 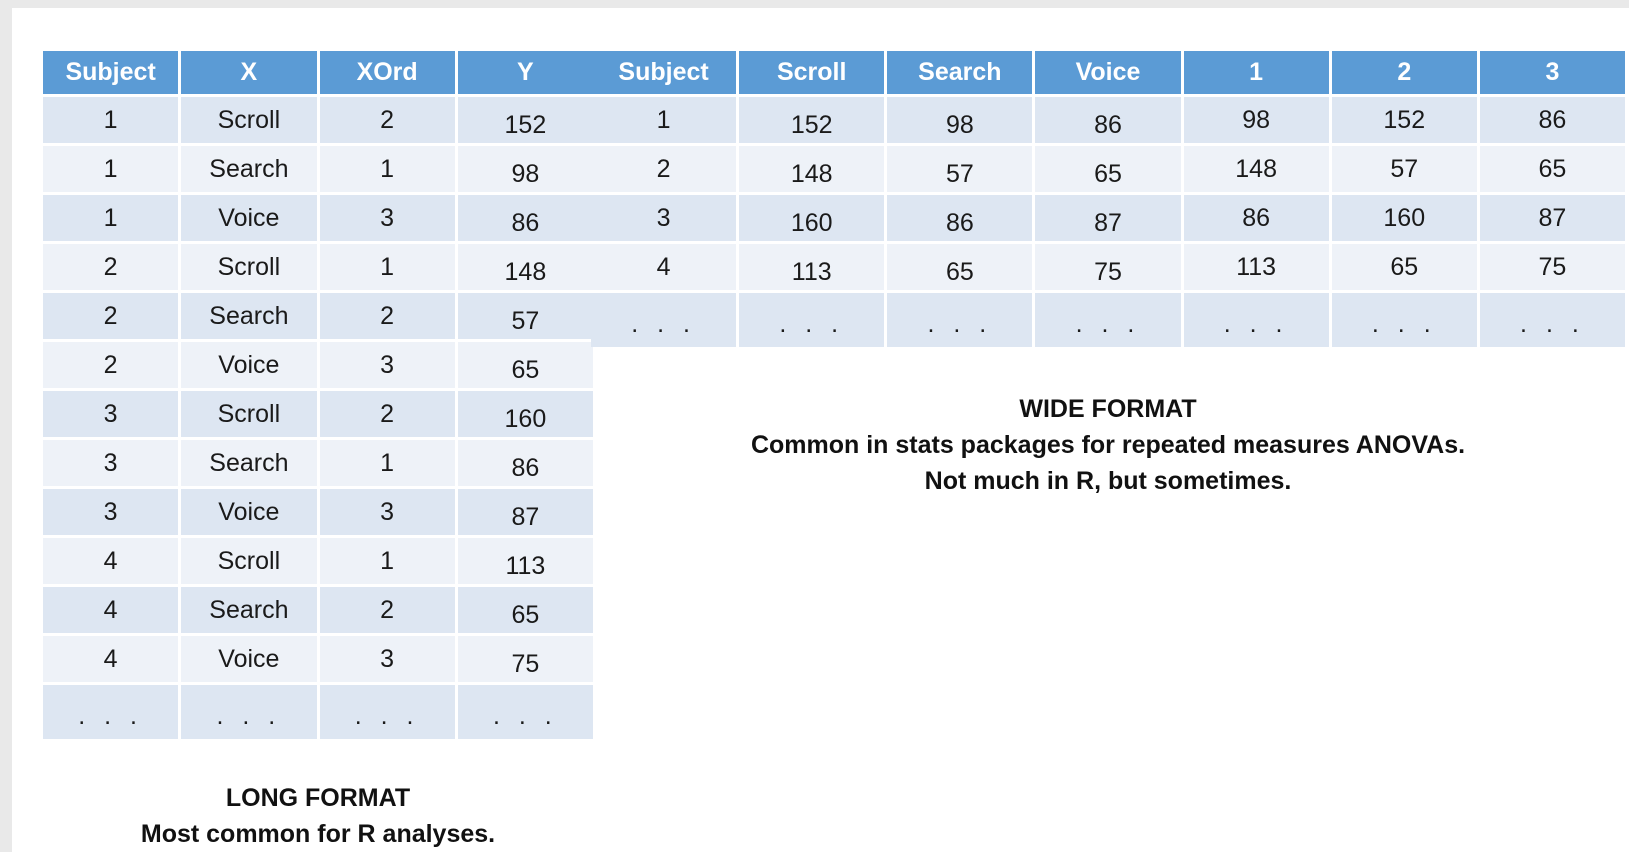 I want to click on wide-format-header-cell: Search, so click(x=960, y=72).